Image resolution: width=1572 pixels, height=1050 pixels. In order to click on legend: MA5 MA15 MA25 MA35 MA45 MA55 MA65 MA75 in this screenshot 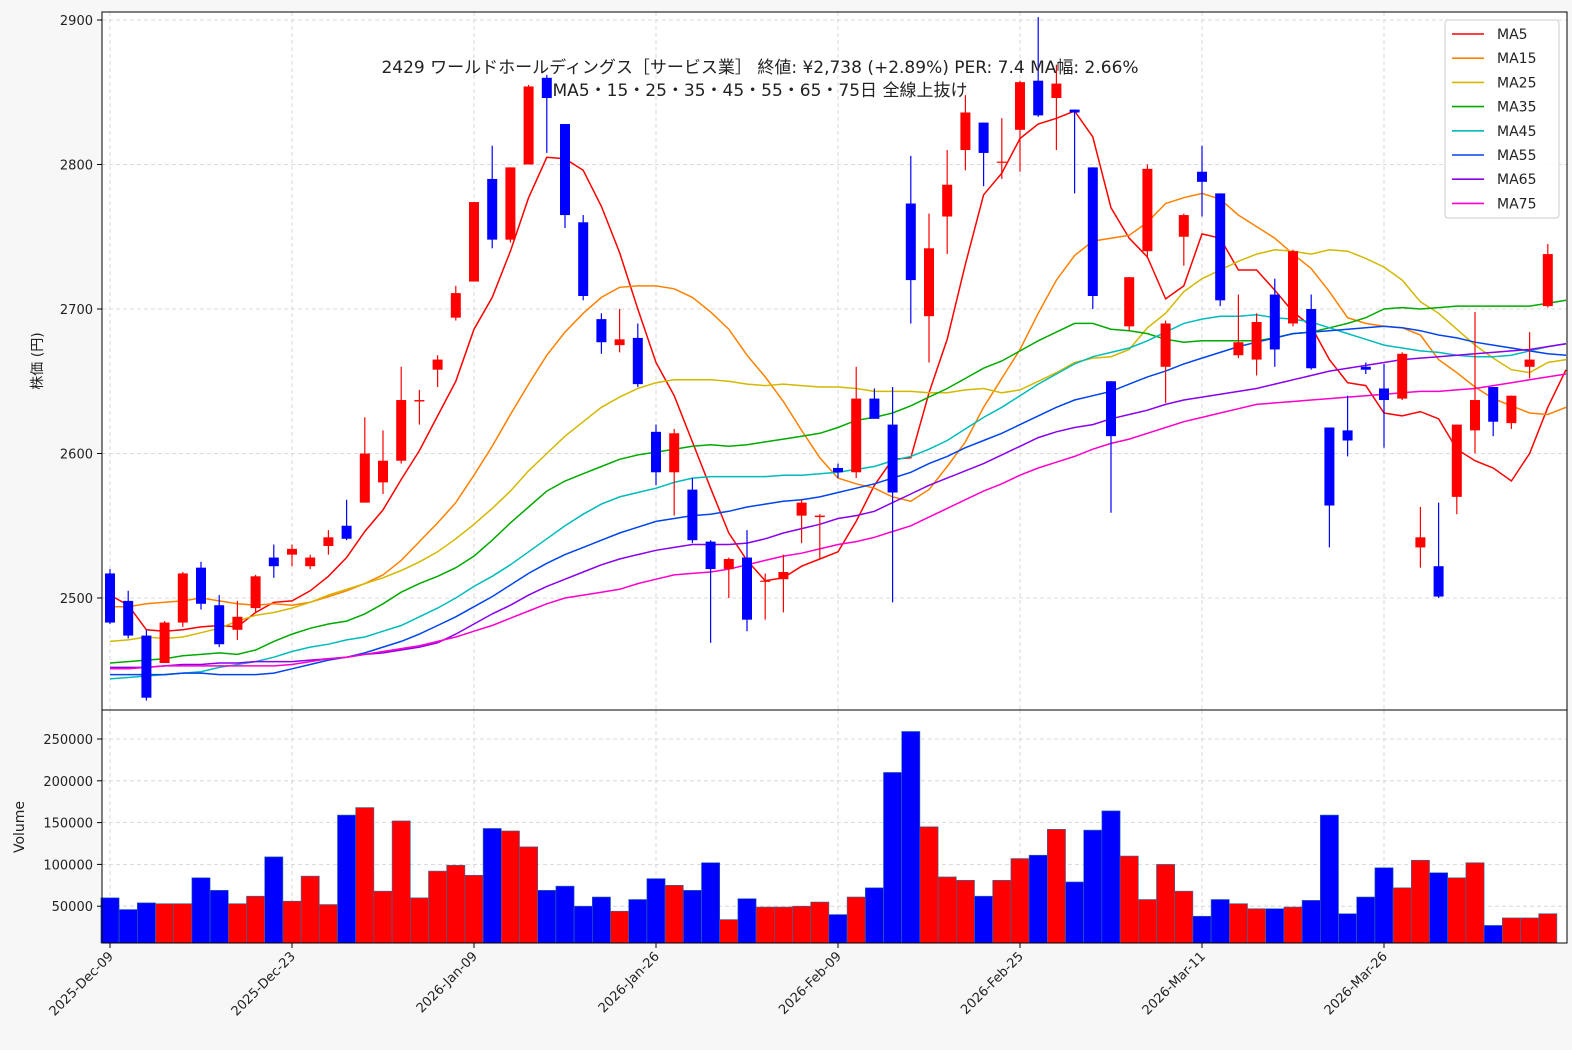, I will do `click(1502, 119)`.